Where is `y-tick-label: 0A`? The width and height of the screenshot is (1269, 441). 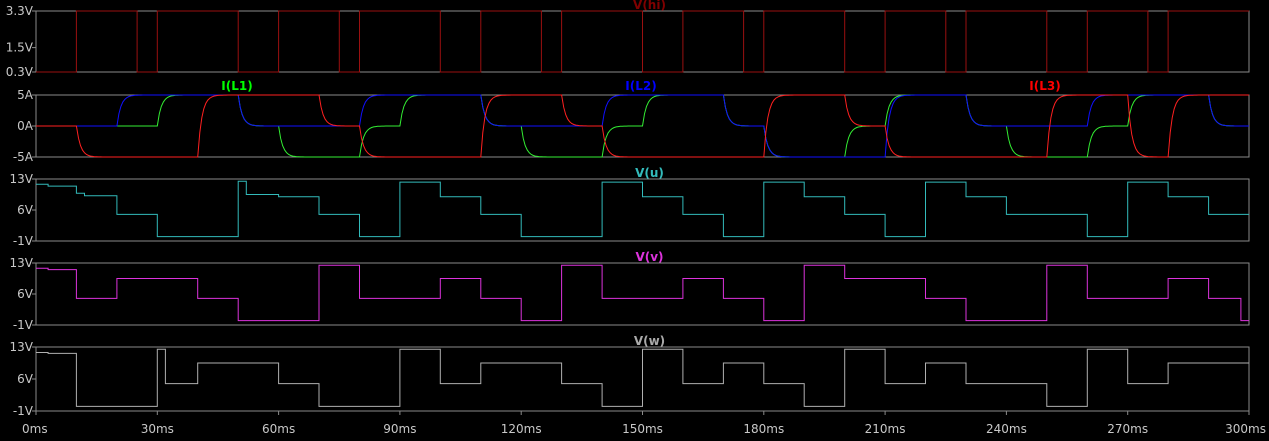 y-tick-label: 0A is located at coordinates (25, 126).